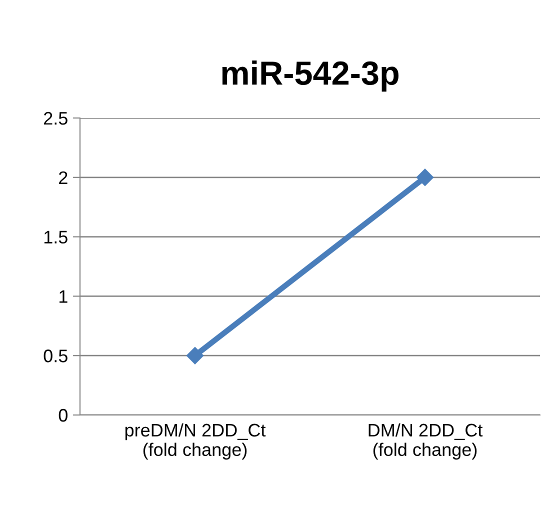 This screenshot has height=508, width=556. Describe the element at coordinates (310, 76) in the screenshot. I see `chart-title: miR-542-3p` at that location.